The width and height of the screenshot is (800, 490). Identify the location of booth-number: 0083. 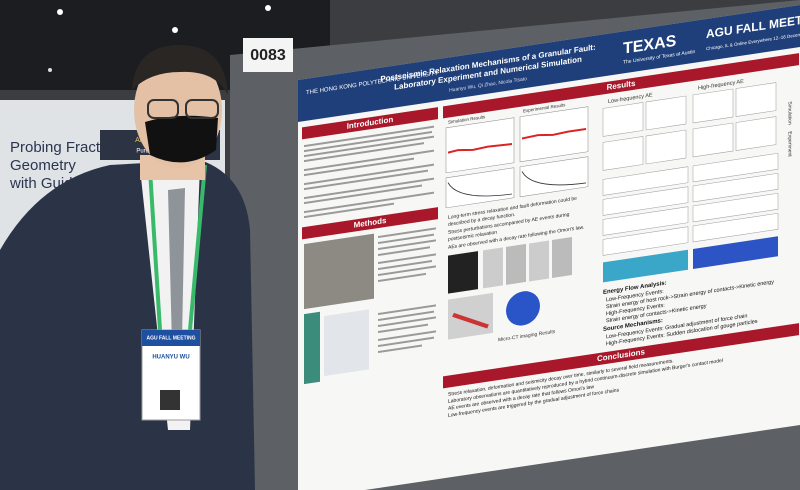
(268, 55).